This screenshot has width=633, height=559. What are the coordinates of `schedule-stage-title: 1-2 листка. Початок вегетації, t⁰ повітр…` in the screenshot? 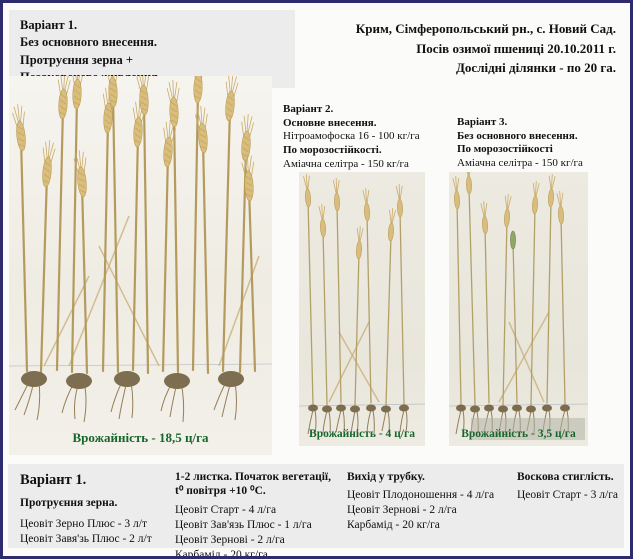 It's located at (252, 484).